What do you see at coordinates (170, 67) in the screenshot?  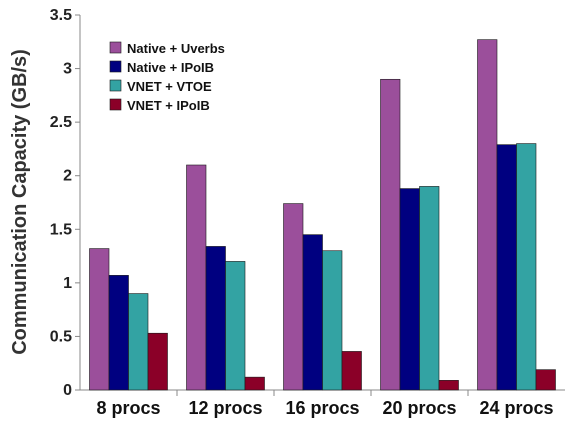 I see `legend-label: Native + IPoIB` at bounding box center [170, 67].